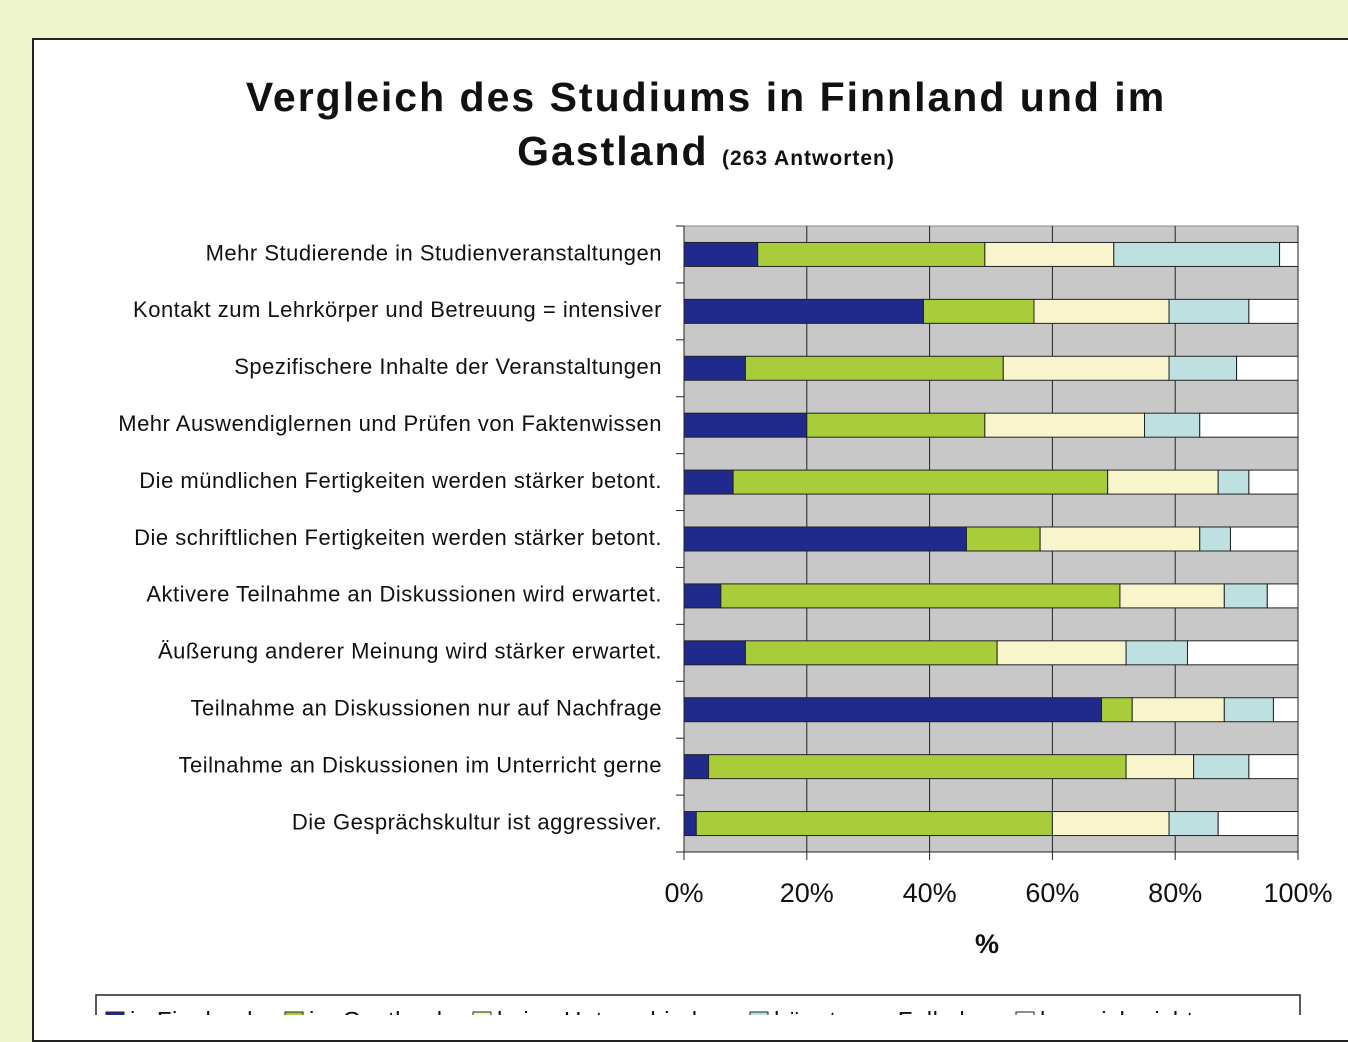  I want to click on legend-label: kann ich nicht sagen, so click(1154, 1011).